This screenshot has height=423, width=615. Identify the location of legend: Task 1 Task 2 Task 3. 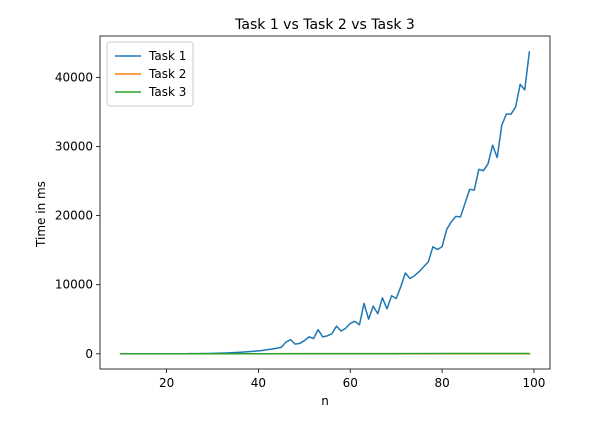
(150, 74).